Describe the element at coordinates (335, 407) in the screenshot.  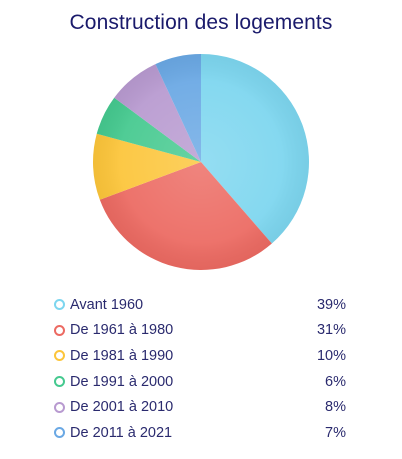
I see `legend-value: 8%` at that location.